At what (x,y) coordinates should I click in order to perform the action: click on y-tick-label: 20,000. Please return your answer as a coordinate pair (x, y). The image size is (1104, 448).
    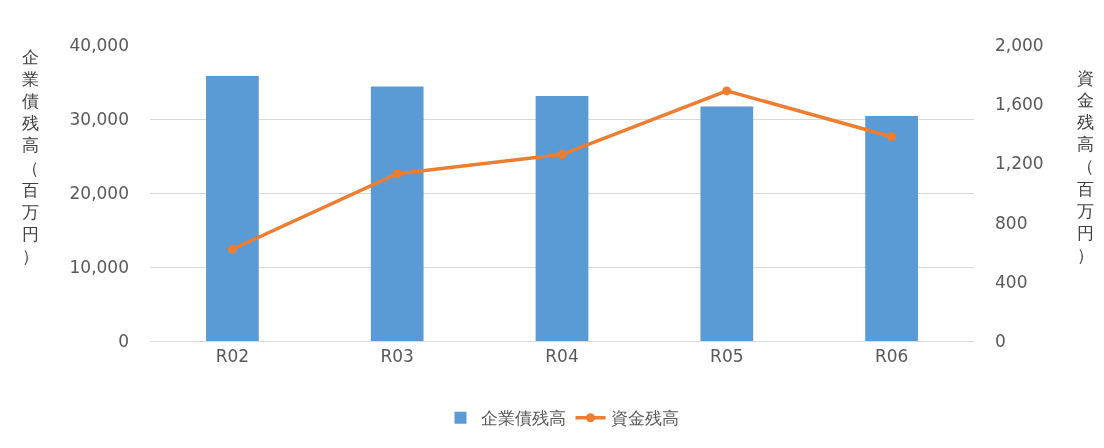
    Looking at the image, I should click on (99, 192).